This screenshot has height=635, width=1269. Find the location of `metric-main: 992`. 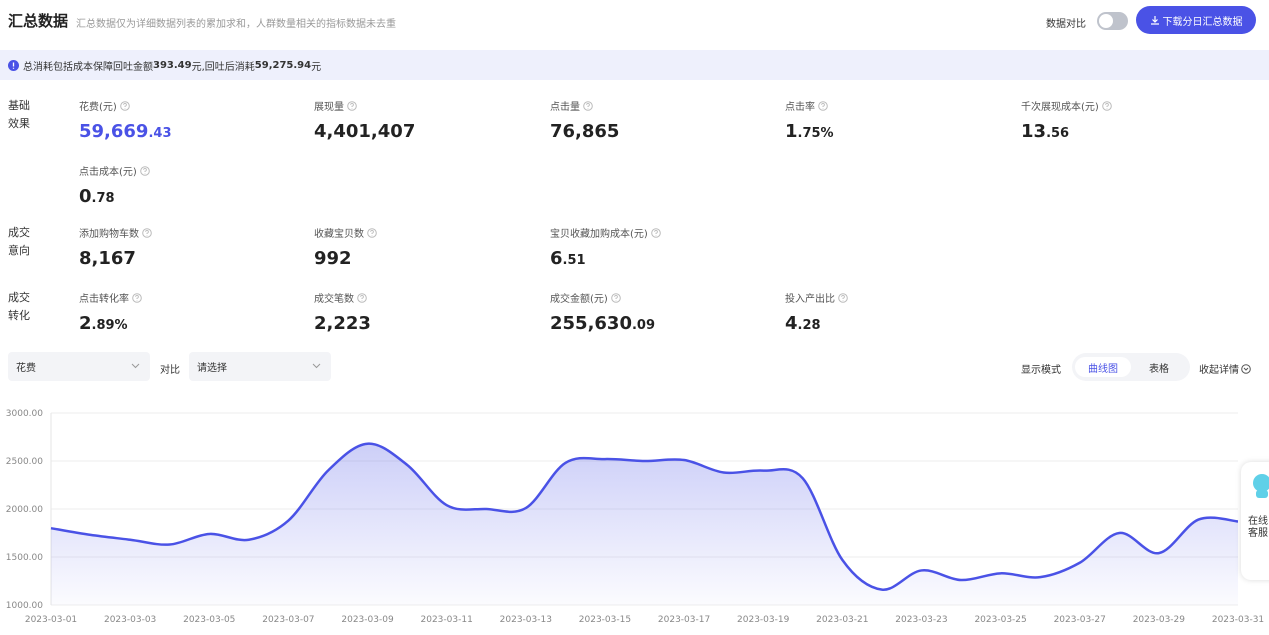

metric-main: 992 is located at coordinates (333, 258).